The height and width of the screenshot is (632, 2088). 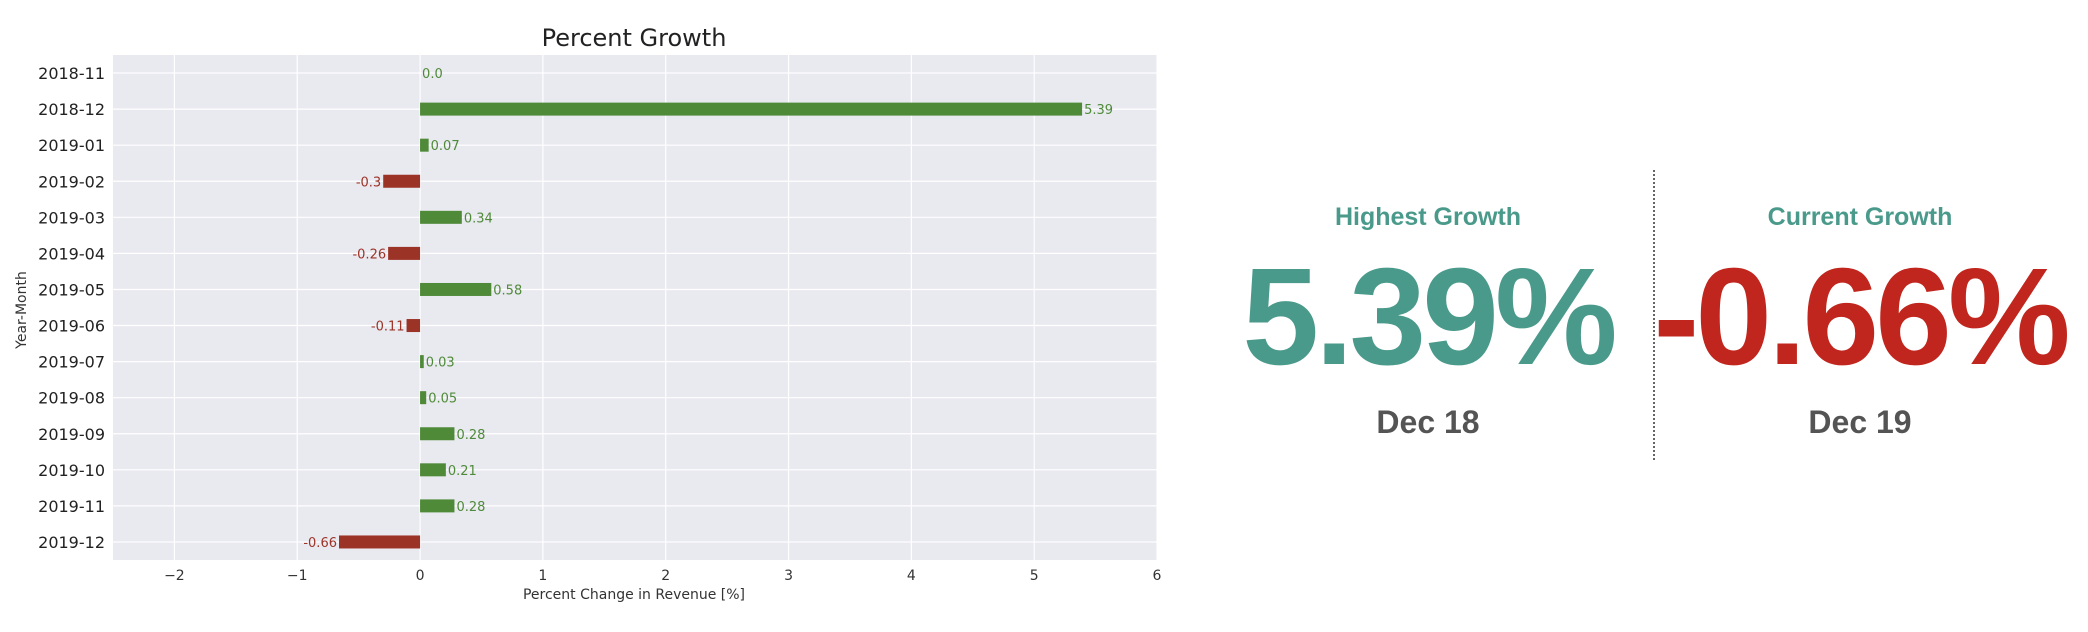 I want to click on y-tick-label: 2019-03, so click(x=71, y=217).